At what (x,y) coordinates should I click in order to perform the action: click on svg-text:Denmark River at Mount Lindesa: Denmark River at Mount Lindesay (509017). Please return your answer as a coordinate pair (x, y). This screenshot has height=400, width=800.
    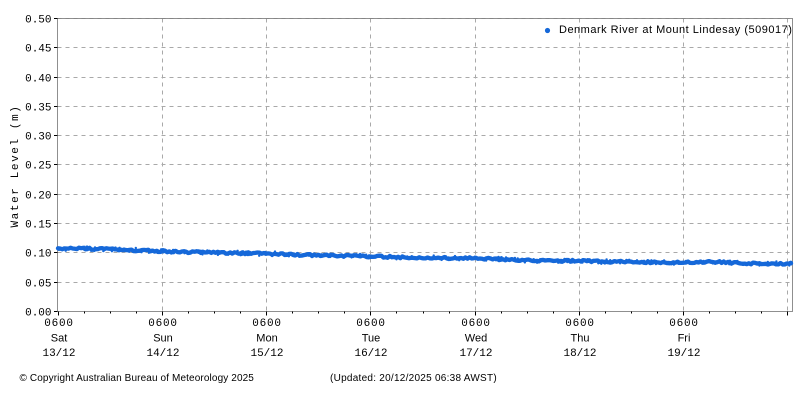
    Looking at the image, I should click on (675, 30).